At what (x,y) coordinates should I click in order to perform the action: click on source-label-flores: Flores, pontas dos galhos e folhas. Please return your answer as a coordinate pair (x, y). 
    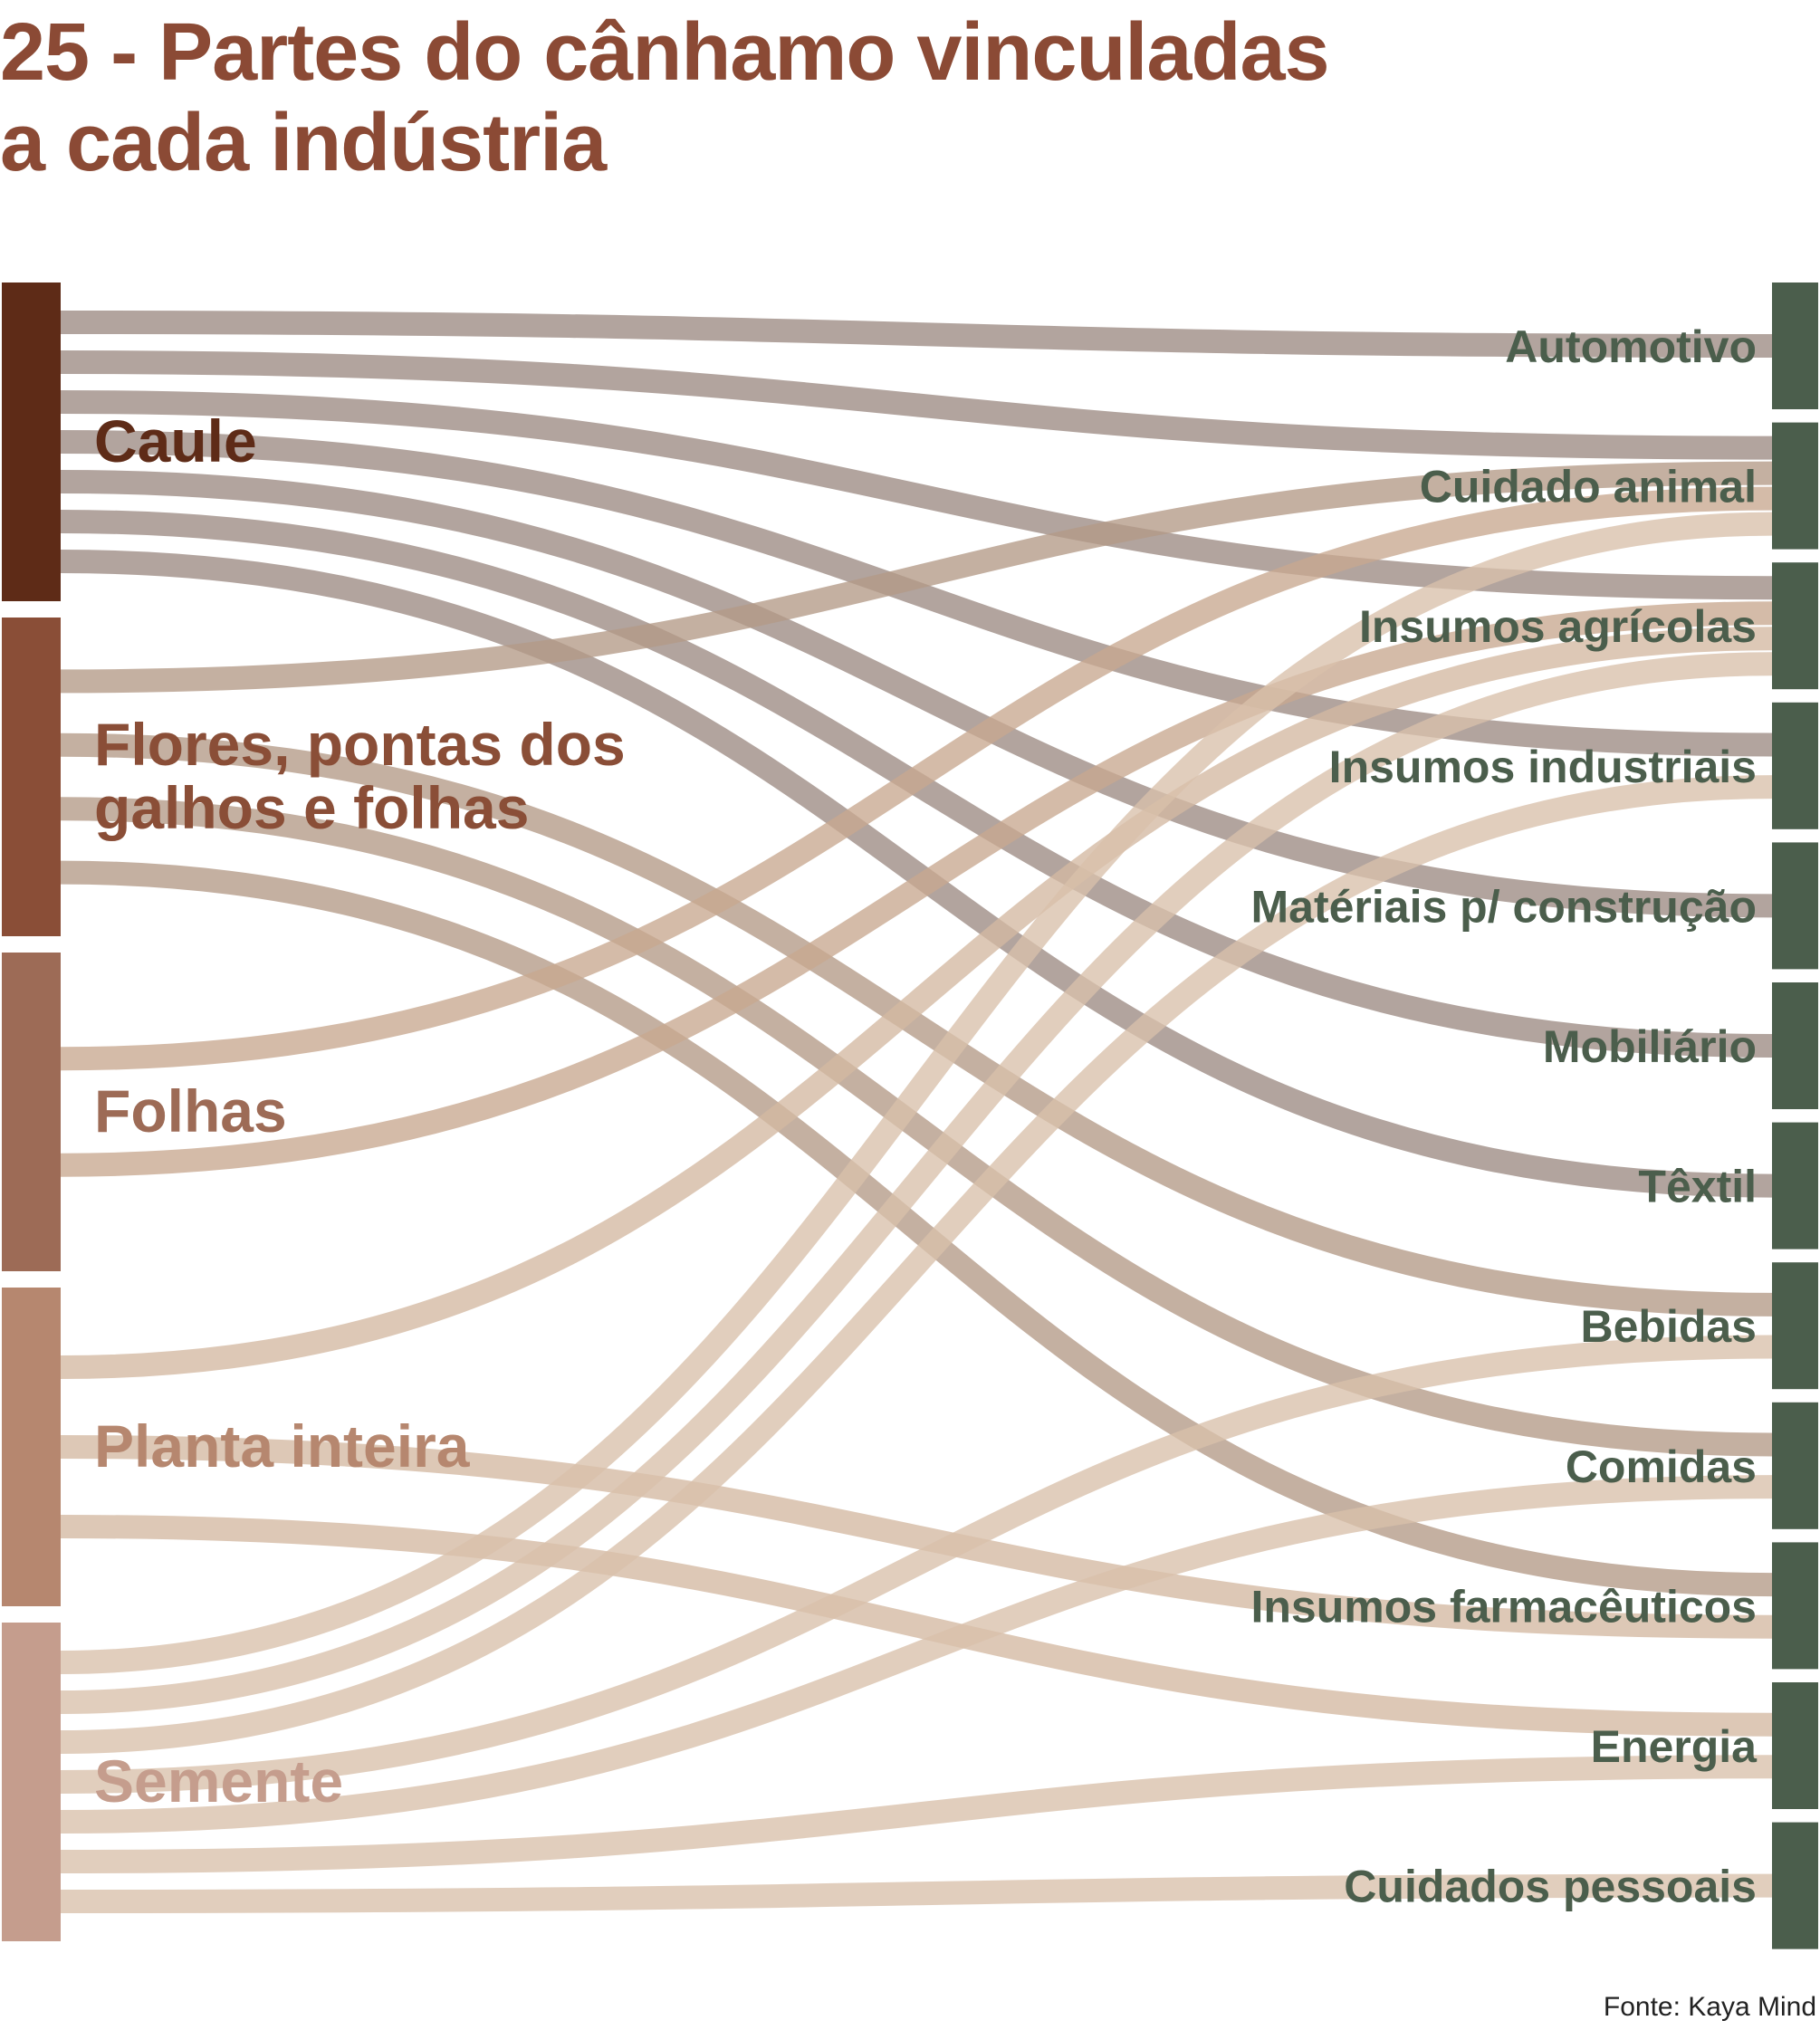
    Looking at the image, I should click on (360, 776).